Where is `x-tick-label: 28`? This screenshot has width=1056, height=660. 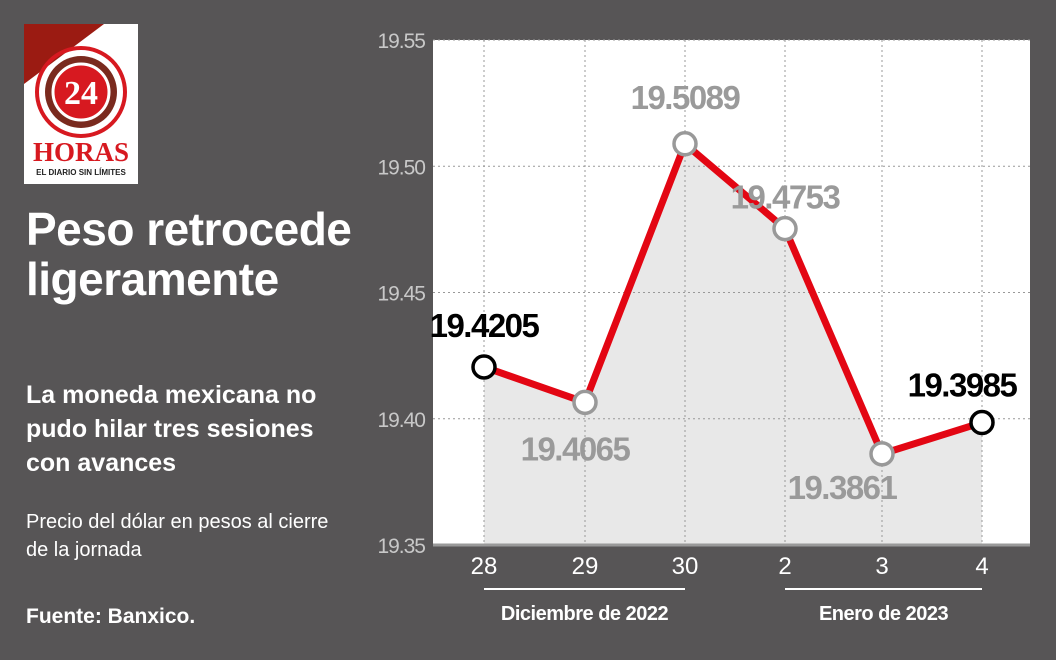
x-tick-label: 28 is located at coordinates (484, 566).